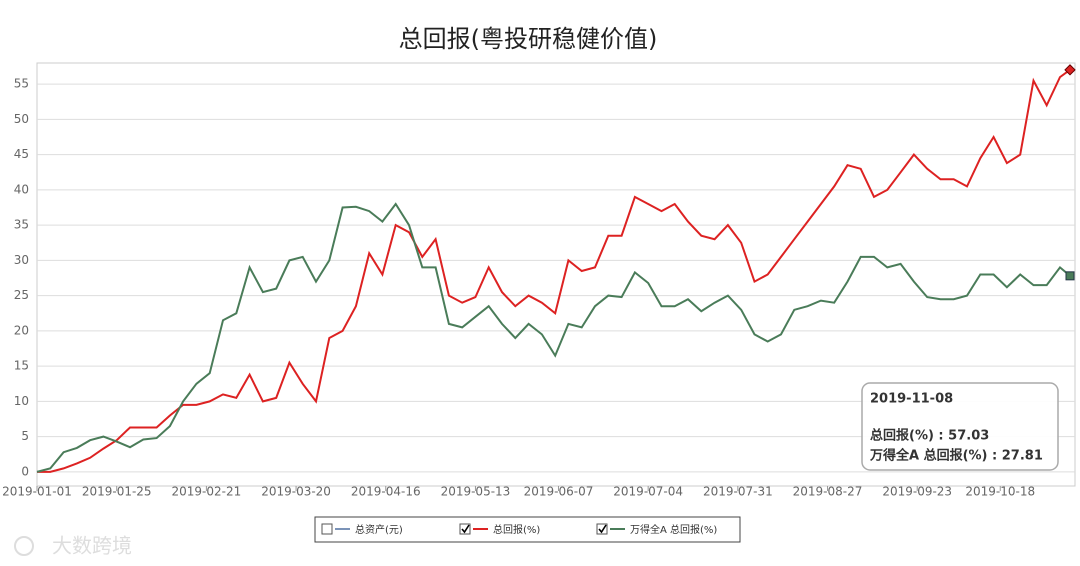 This screenshot has height=566, width=1080. What do you see at coordinates (1000, 492) in the screenshot?
I see `x-tick-label: 2019-10-18` at bounding box center [1000, 492].